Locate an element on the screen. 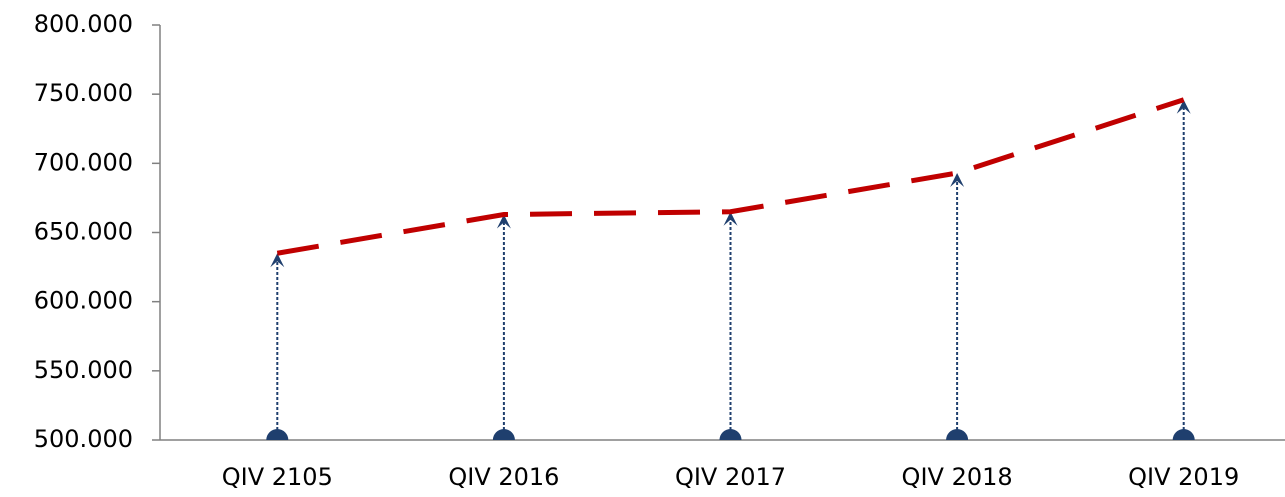 This screenshot has height=497, width=1285. x-tick-label: QIV 2019 is located at coordinates (1183, 477).